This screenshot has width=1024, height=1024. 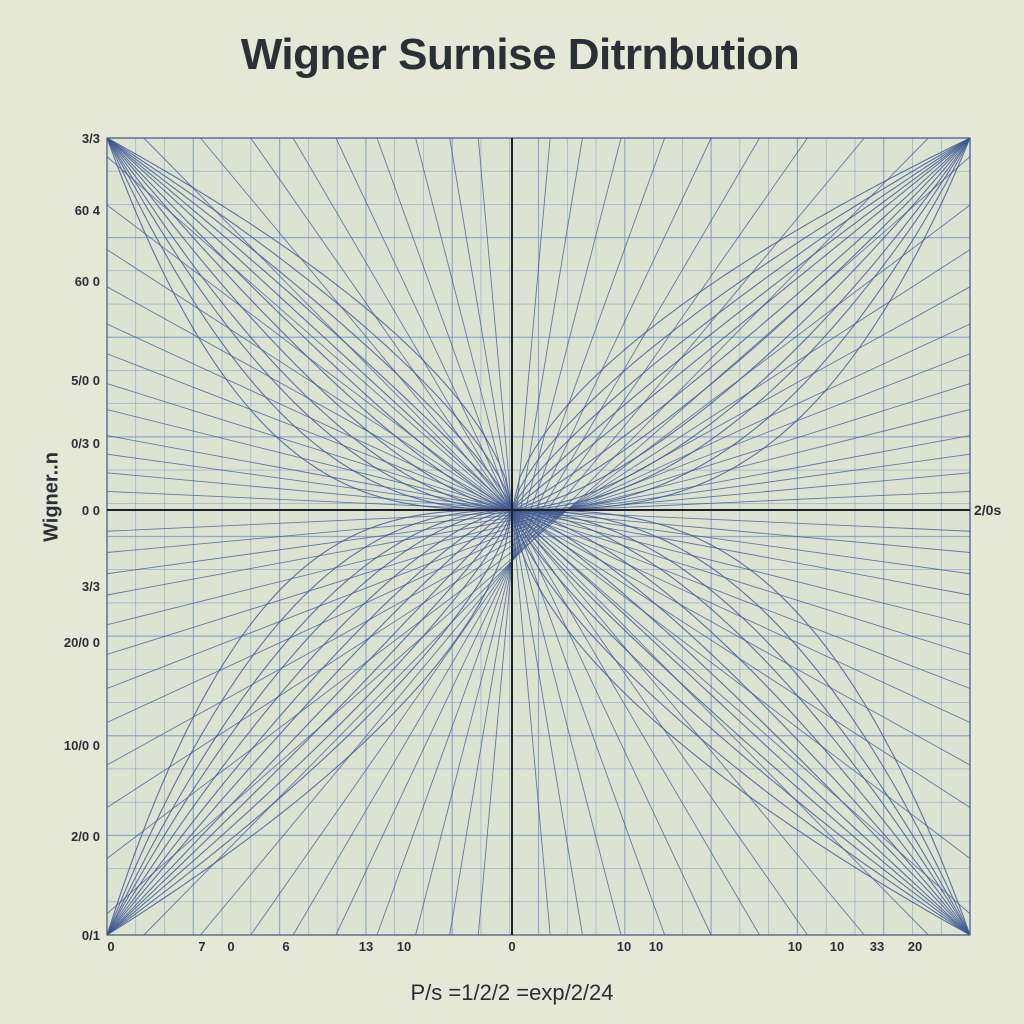 What do you see at coordinates (82, 642) in the screenshot?
I see `y-tick-label: 20/0 0` at bounding box center [82, 642].